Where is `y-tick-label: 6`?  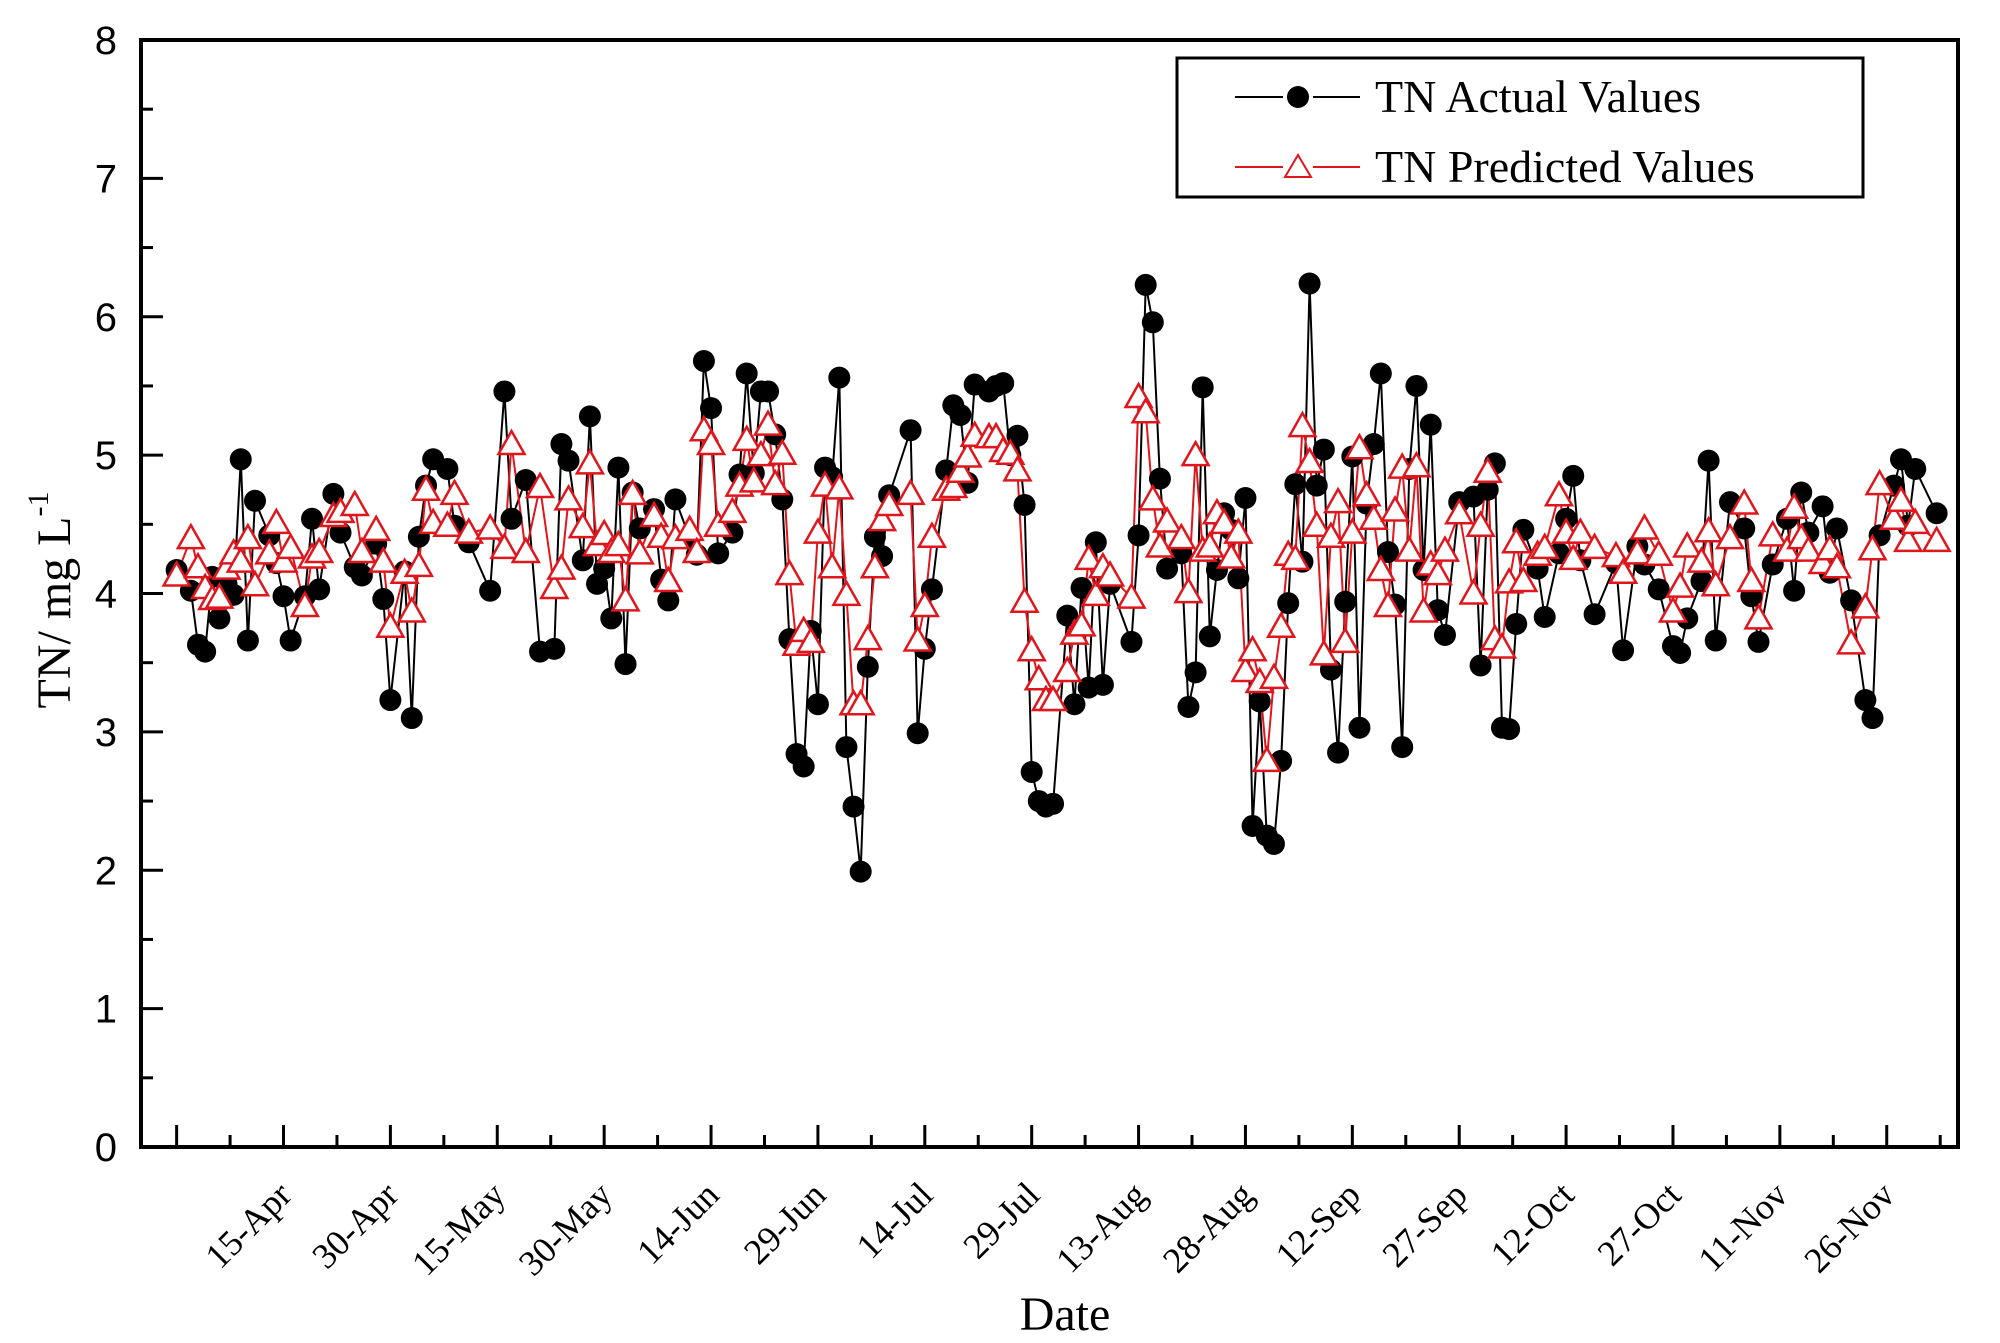 y-tick-label: 6 is located at coordinates (106, 318).